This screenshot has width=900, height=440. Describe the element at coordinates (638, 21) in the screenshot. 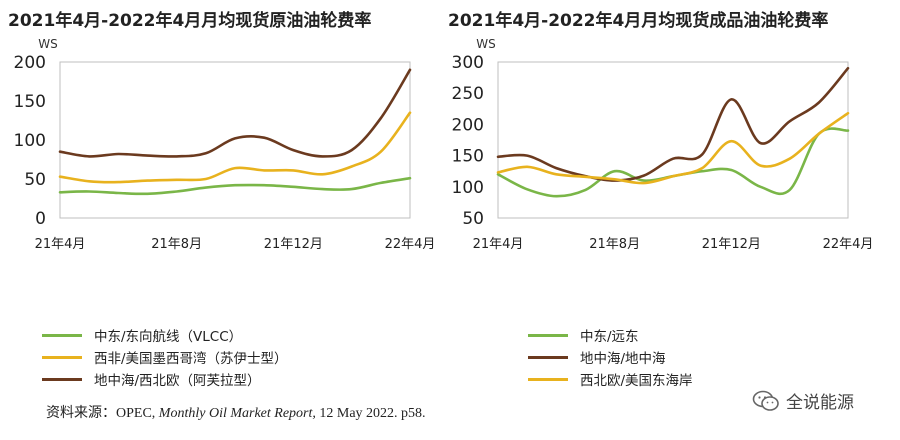

I see `chart-title: 2021年4月-2022年4月月均现货成品油油轮费率` at that location.